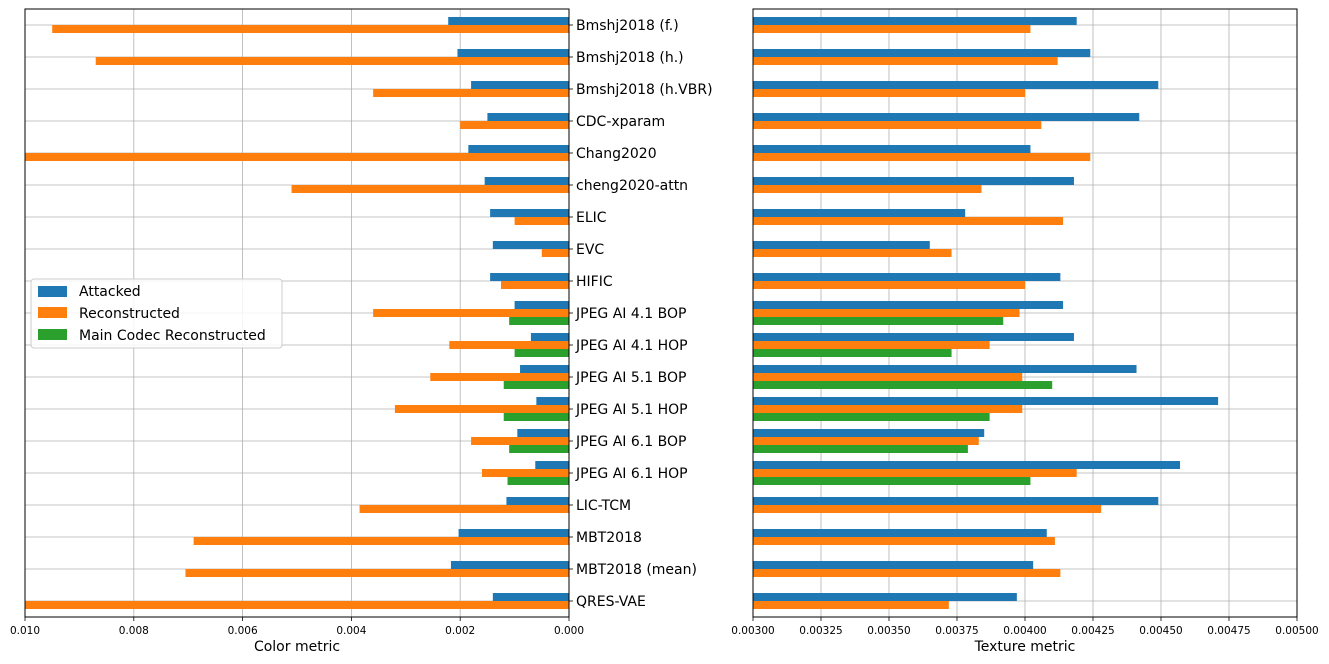 This screenshot has width=1329, height=664. What do you see at coordinates (609, 538) in the screenshot?
I see `category-label-mbt2018: MBT2018` at bounding box center [609, 538].